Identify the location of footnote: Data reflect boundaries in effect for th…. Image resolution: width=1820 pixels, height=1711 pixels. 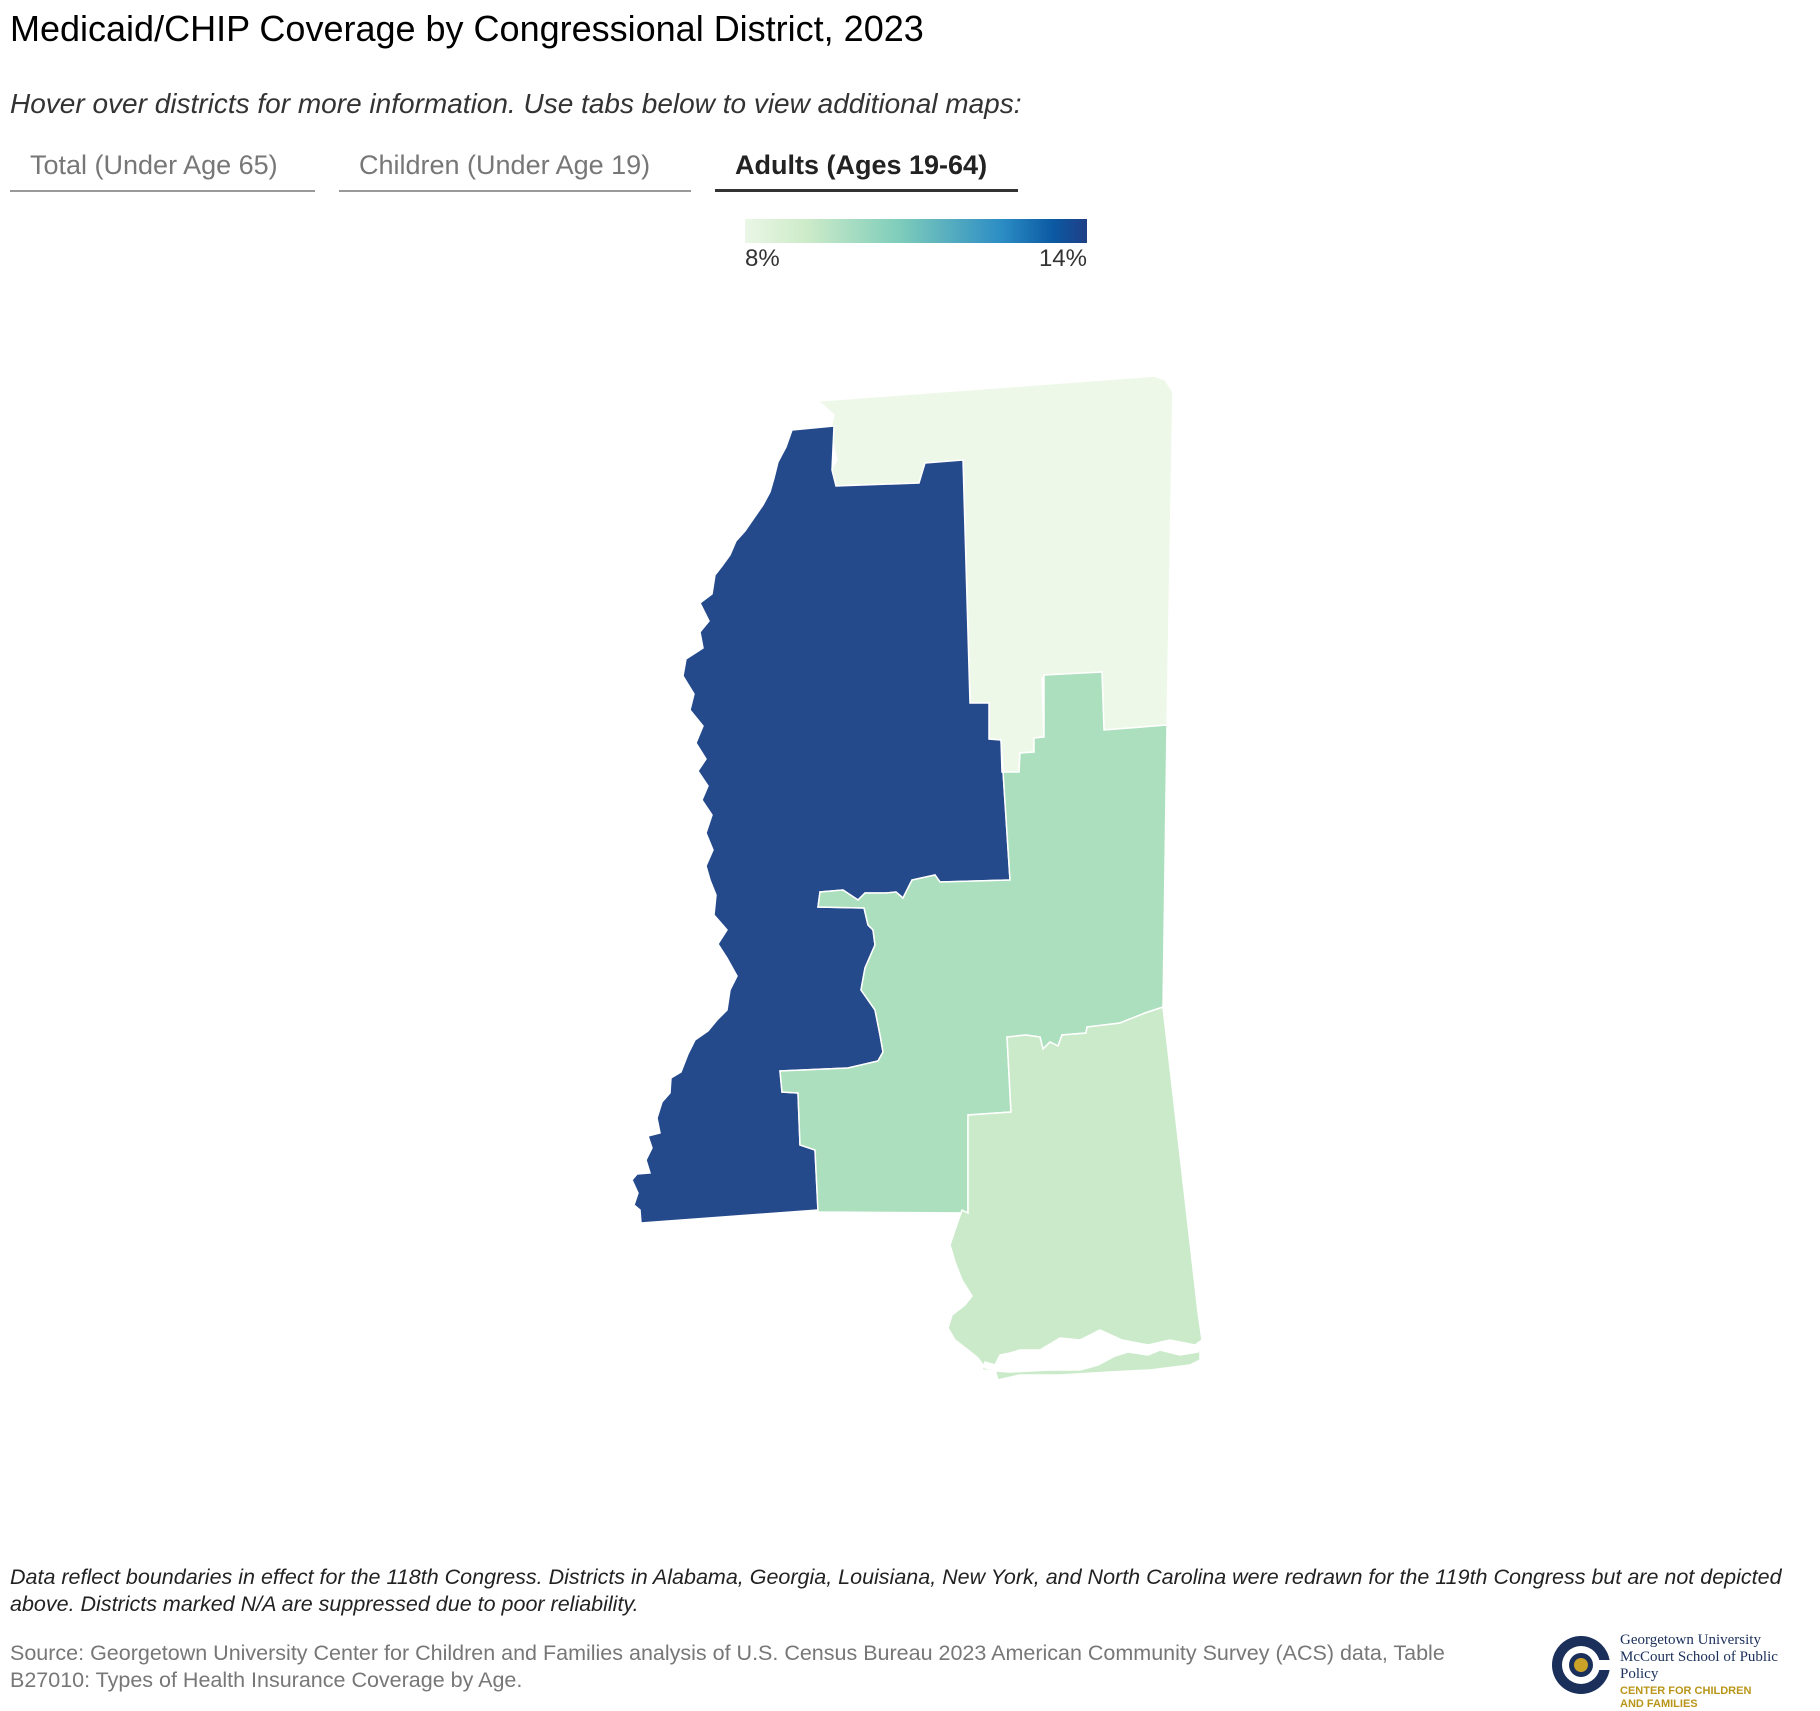
(896, 1590).